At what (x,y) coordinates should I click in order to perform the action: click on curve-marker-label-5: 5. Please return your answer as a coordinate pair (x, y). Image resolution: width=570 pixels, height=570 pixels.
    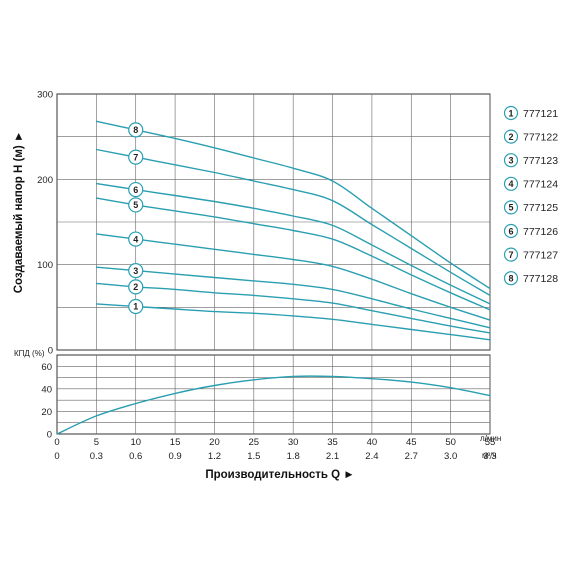
    Looking at the image, I should click on (135, 205).